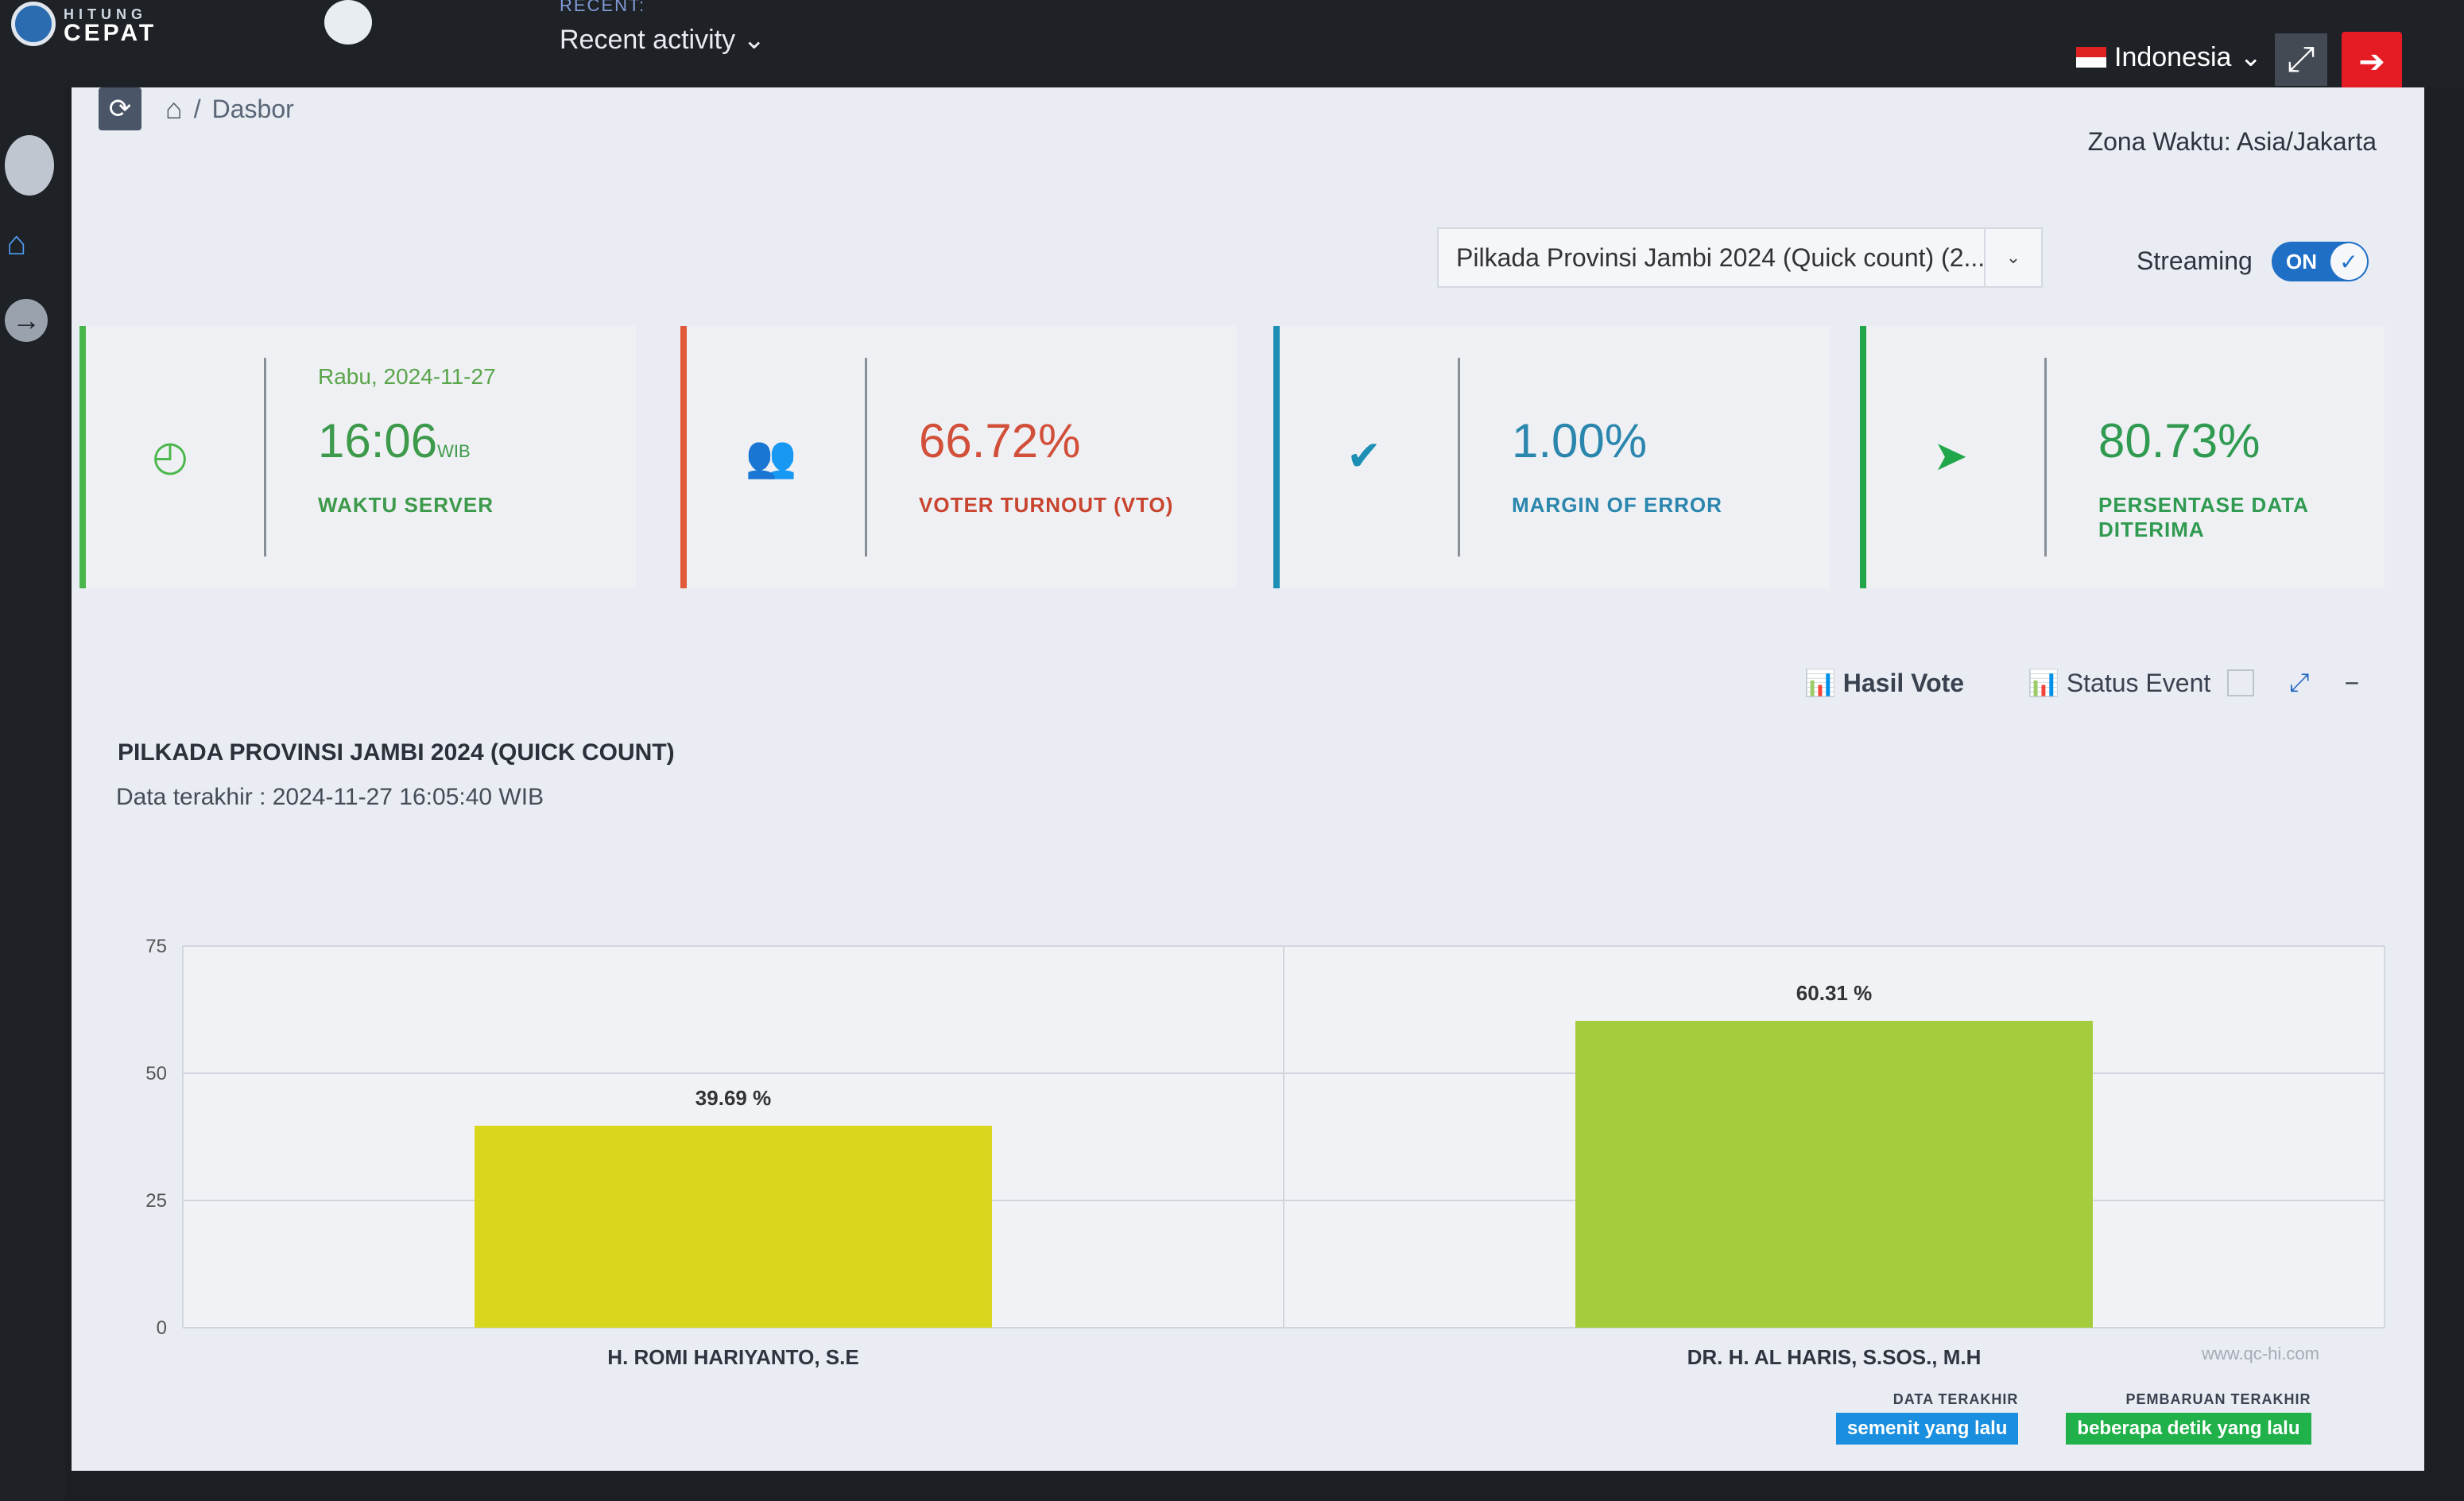  What do you see at coordinates (2007, 683) in the screenshot?
I see `chart-panel-tabs: 📊 Hasil Vote 📊 Status Event` at bounding box center [2007, 683].